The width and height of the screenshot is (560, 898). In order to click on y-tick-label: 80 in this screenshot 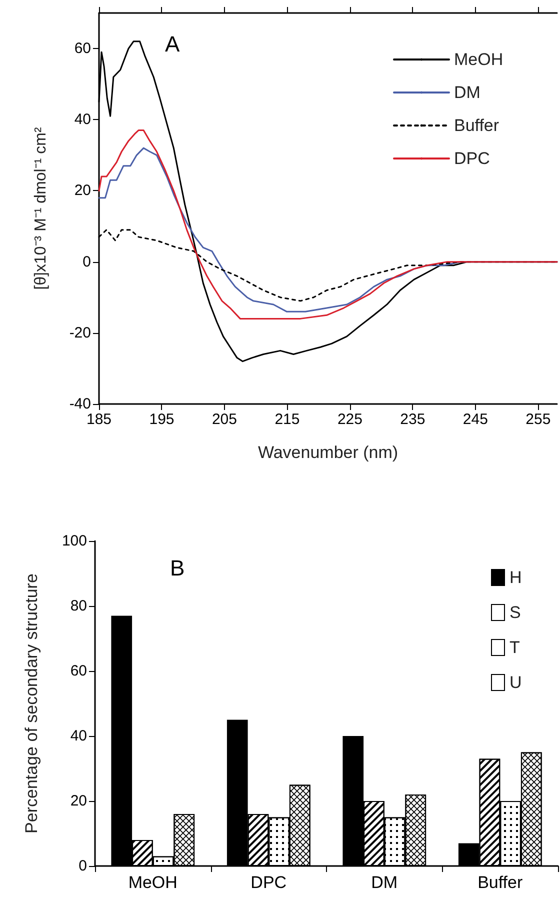, I will do `click(78, 606)`.